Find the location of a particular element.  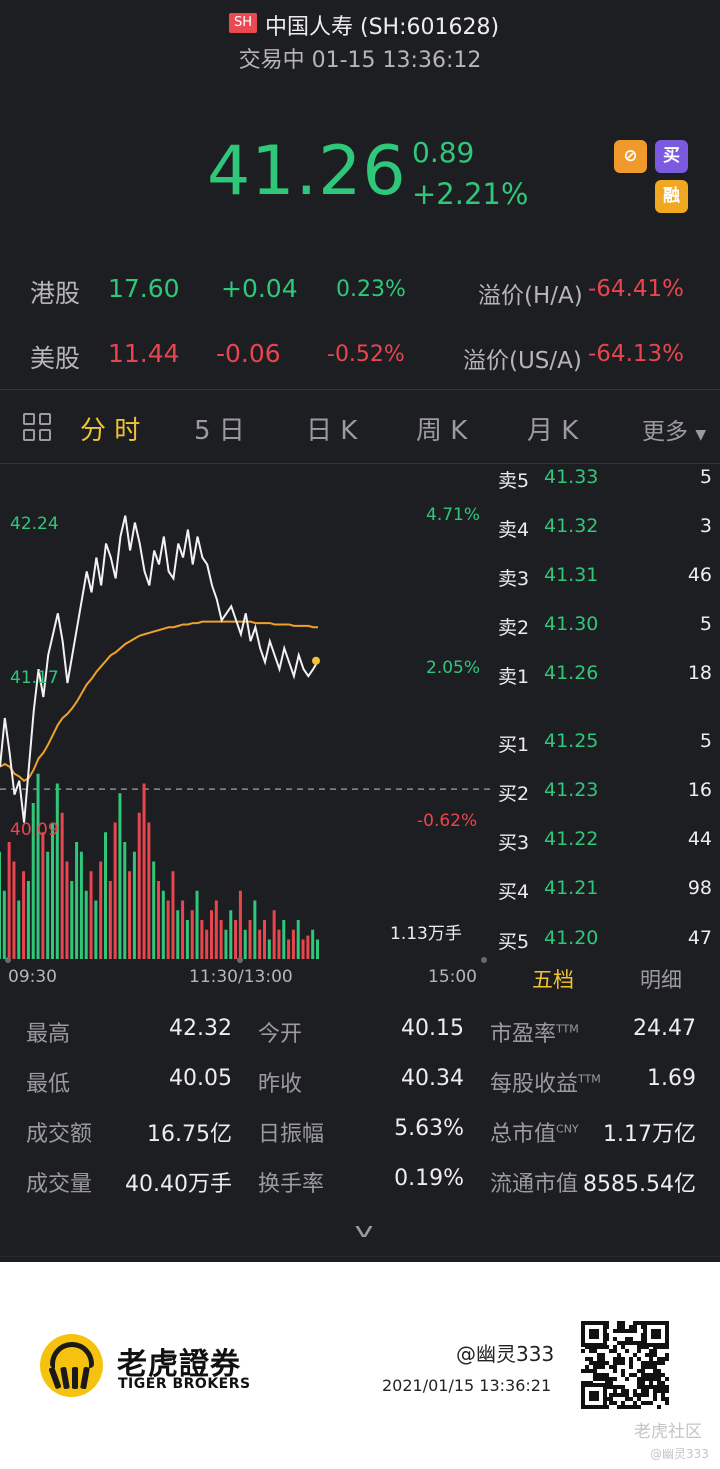

ask-row: 卖5 41.33 5 is located at coordinates (605, 481).